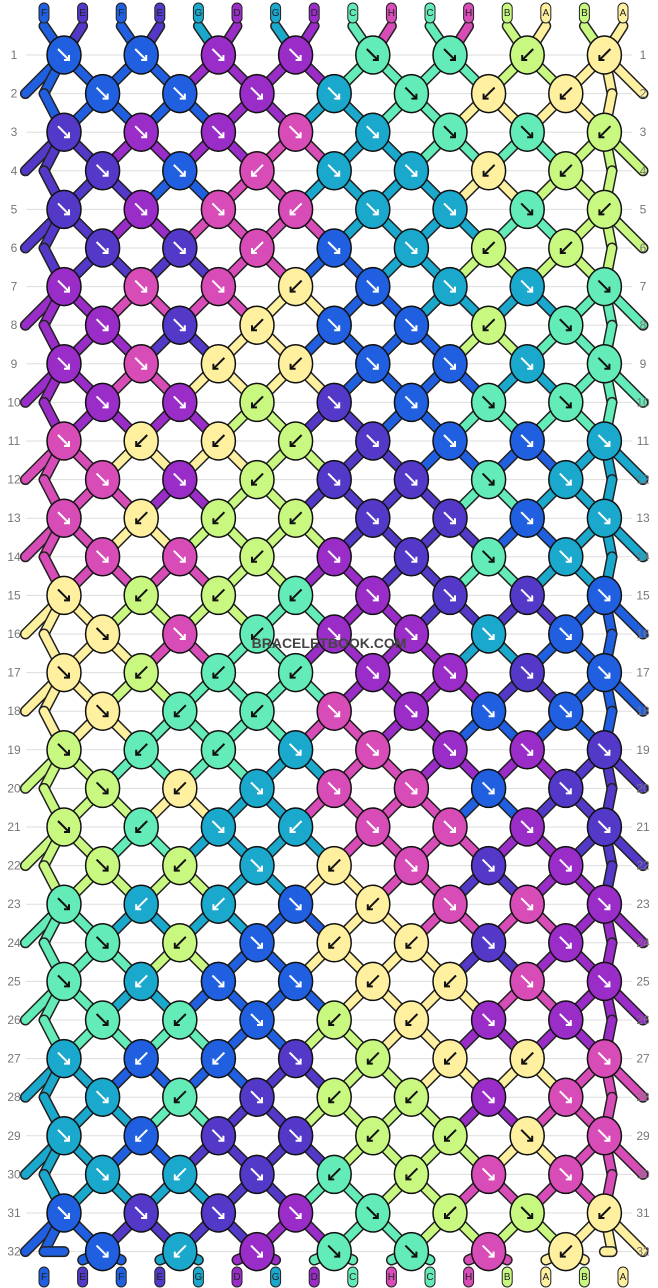 This screenshot has width=658, height=1288. Describe the element at coordinates (14, 788) in the screenshot. I see `row-number-left: 20` at that location.